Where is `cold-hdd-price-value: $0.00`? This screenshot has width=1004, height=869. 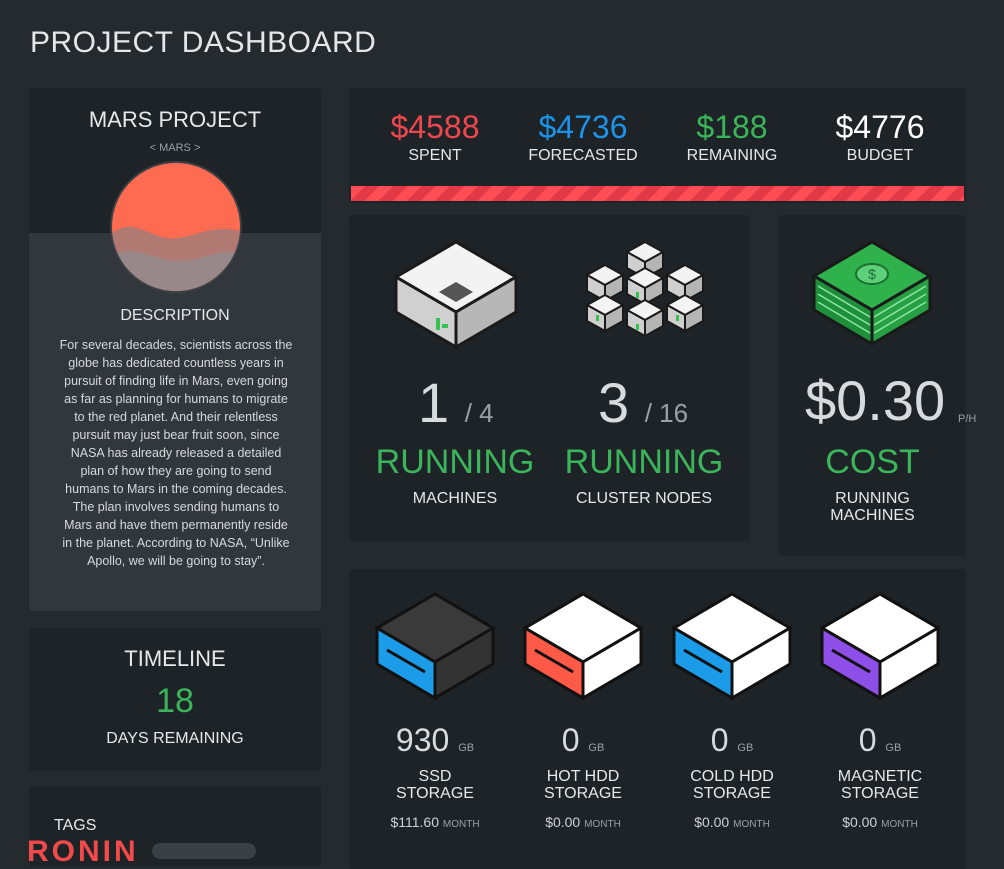
cold-hdd-price-value: $0.00 is located at coordinates (712, 822).